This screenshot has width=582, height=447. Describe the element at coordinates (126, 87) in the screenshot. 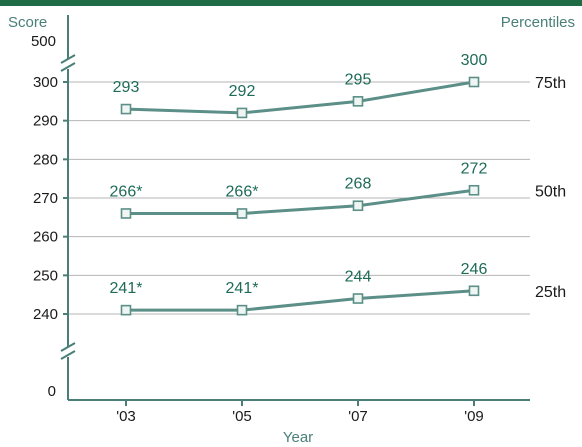

I see `data-label-75th-0: 293` at that location.